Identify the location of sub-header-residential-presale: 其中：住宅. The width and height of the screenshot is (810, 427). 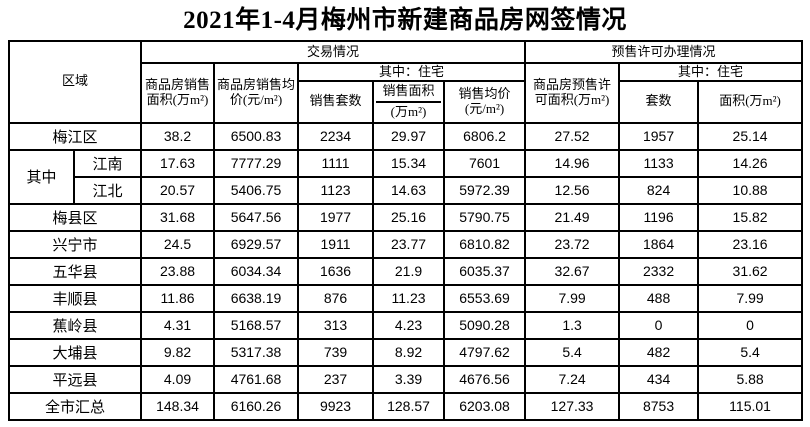
(711, 72).